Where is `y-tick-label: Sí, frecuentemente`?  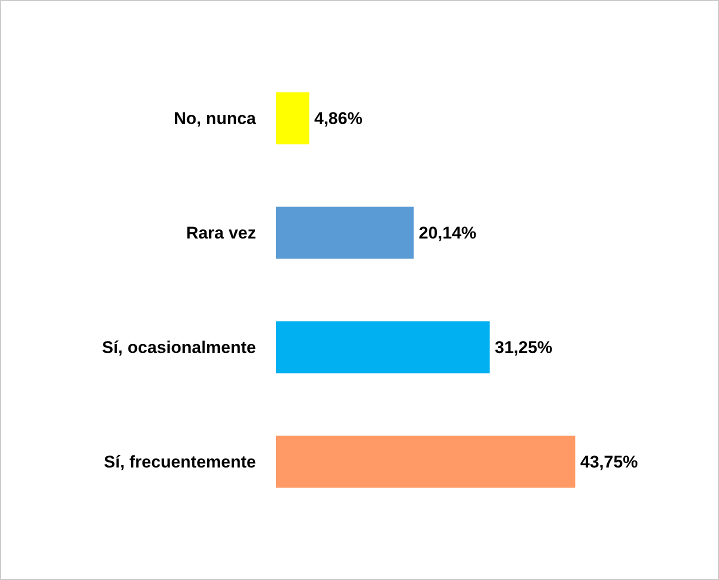 y-tick-label: Sí, frecuentemente is located at coordinates (180, 462).